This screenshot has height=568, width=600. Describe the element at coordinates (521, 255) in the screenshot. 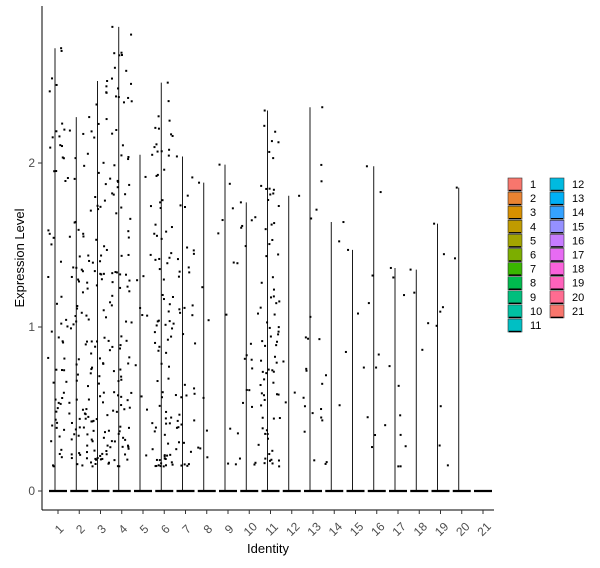

I see `legend-item-6: 6` at that location.